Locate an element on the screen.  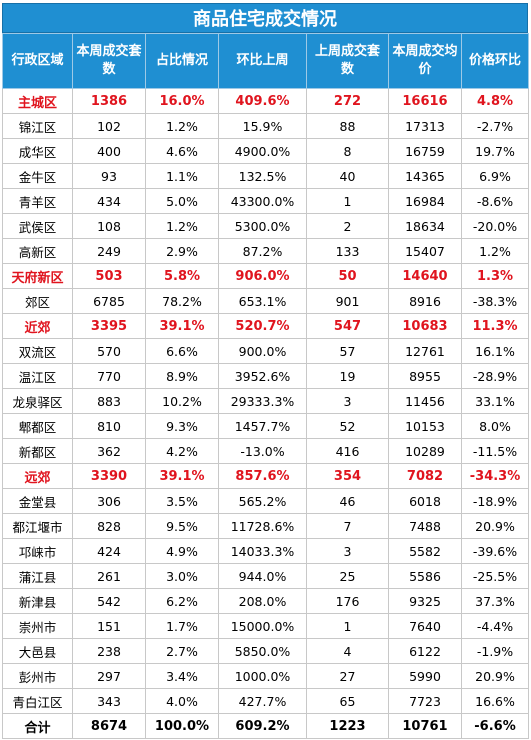
cell-share: 1.2% is located at coordinates (182, 226).